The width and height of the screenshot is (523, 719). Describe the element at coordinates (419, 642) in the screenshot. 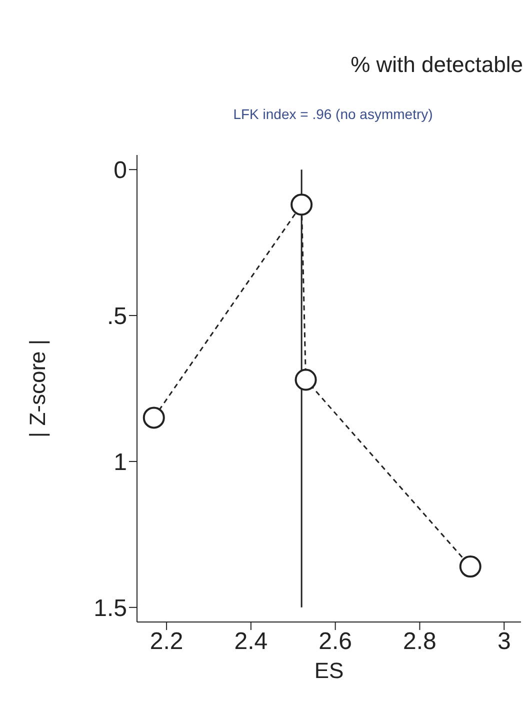

I see `x-tick-label: 2.8` at that location.